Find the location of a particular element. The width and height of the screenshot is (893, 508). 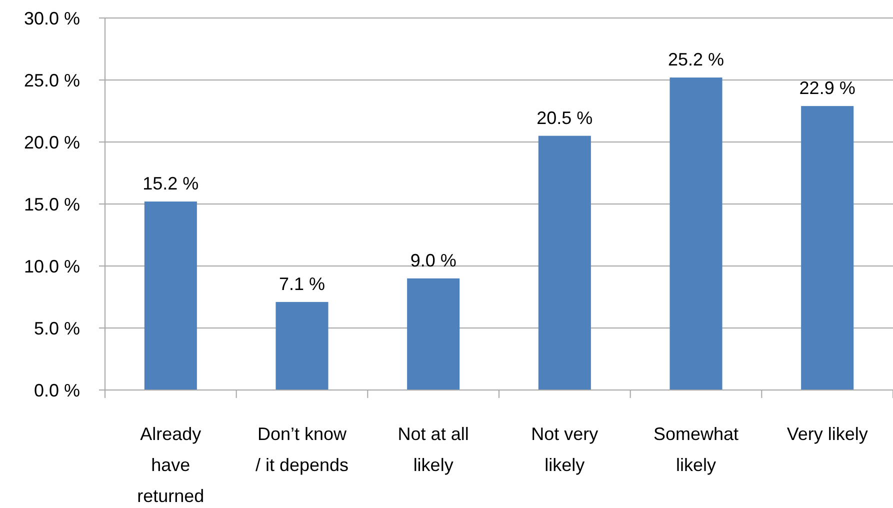

data-label: 9.0 % is located at coordinates (433, 260).